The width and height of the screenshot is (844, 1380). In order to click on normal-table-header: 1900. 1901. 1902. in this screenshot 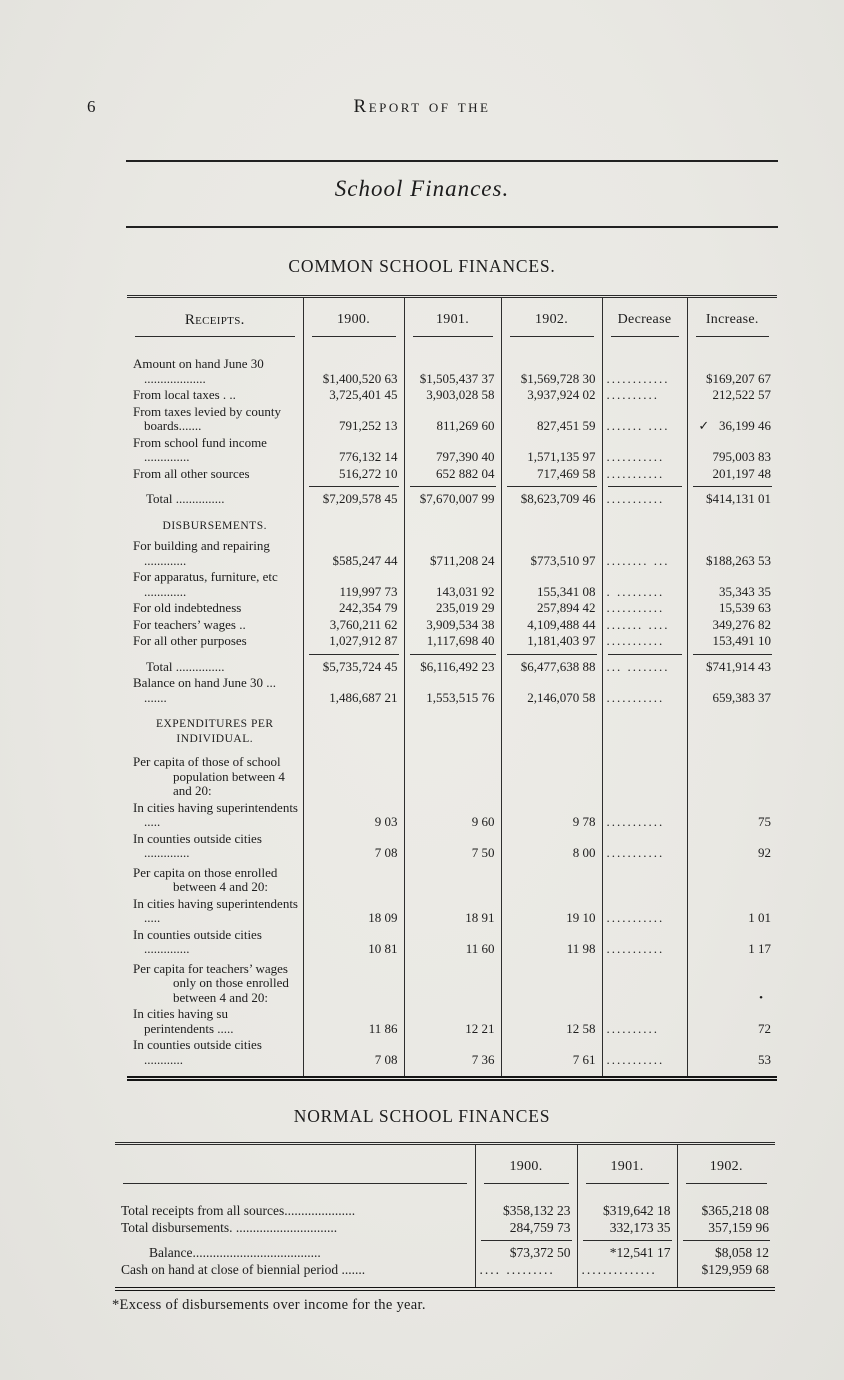, I will do `click(445, 1166)`.